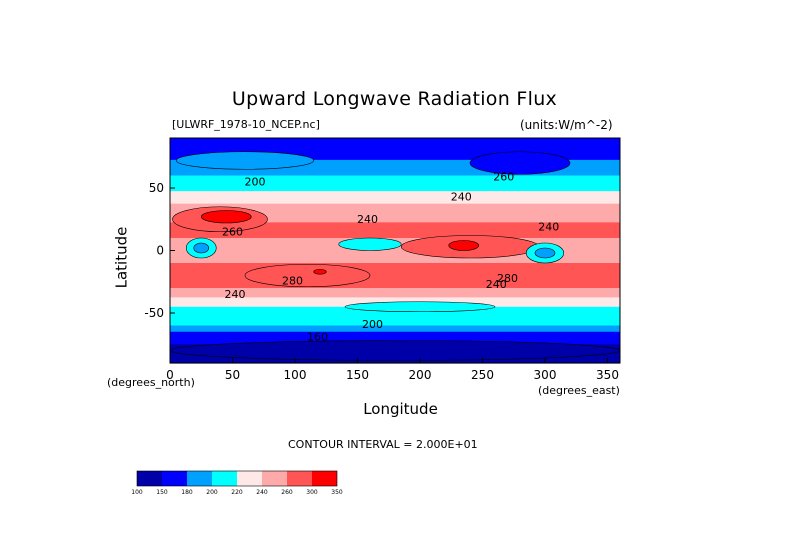 The image size is (789, 558). What do you see at coordinates (545, 253) in the screenshot?
I see `amazon-core-low-patch` at bounding box center [545, 253].